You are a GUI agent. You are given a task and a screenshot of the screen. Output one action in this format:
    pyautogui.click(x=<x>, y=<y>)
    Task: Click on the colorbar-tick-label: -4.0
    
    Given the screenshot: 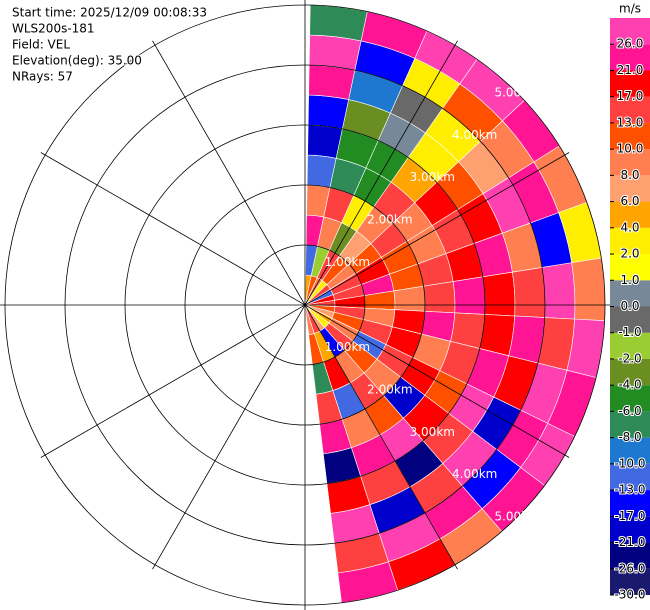 What is the action you would take?
    pyautogui.click(x=629, y=385)
    